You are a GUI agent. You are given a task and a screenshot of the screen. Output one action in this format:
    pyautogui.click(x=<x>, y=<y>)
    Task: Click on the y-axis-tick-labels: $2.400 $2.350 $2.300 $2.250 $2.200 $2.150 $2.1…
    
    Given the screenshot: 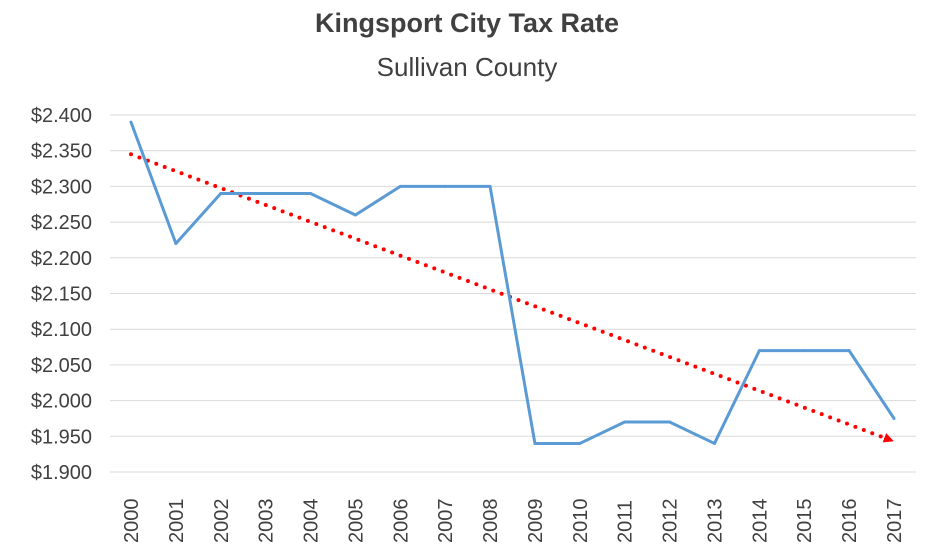 What is the action you would take?
    pyautogui.click(x=61, y=294)
    